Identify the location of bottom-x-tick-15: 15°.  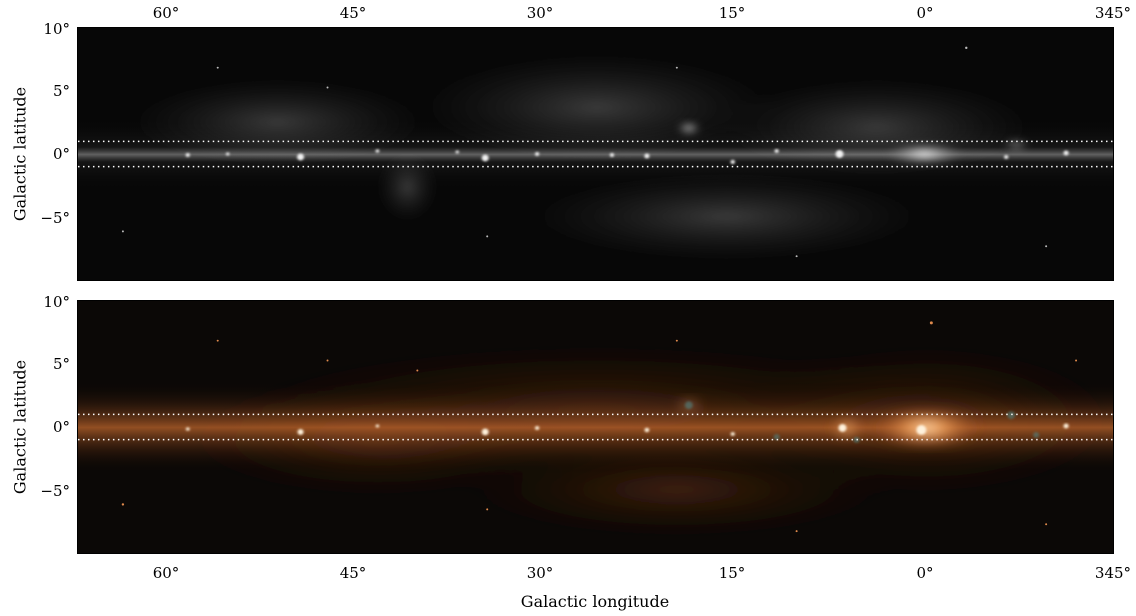
(732, 573).